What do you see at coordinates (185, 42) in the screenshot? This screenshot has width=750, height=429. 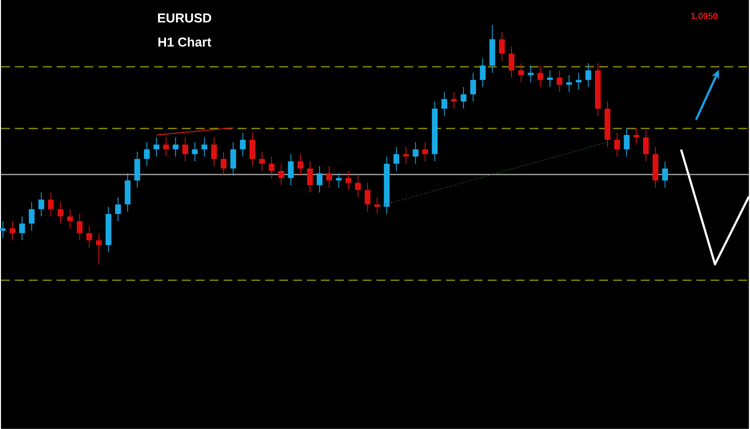 I see `text: H1 Chart` at bounding box center [185, 42].